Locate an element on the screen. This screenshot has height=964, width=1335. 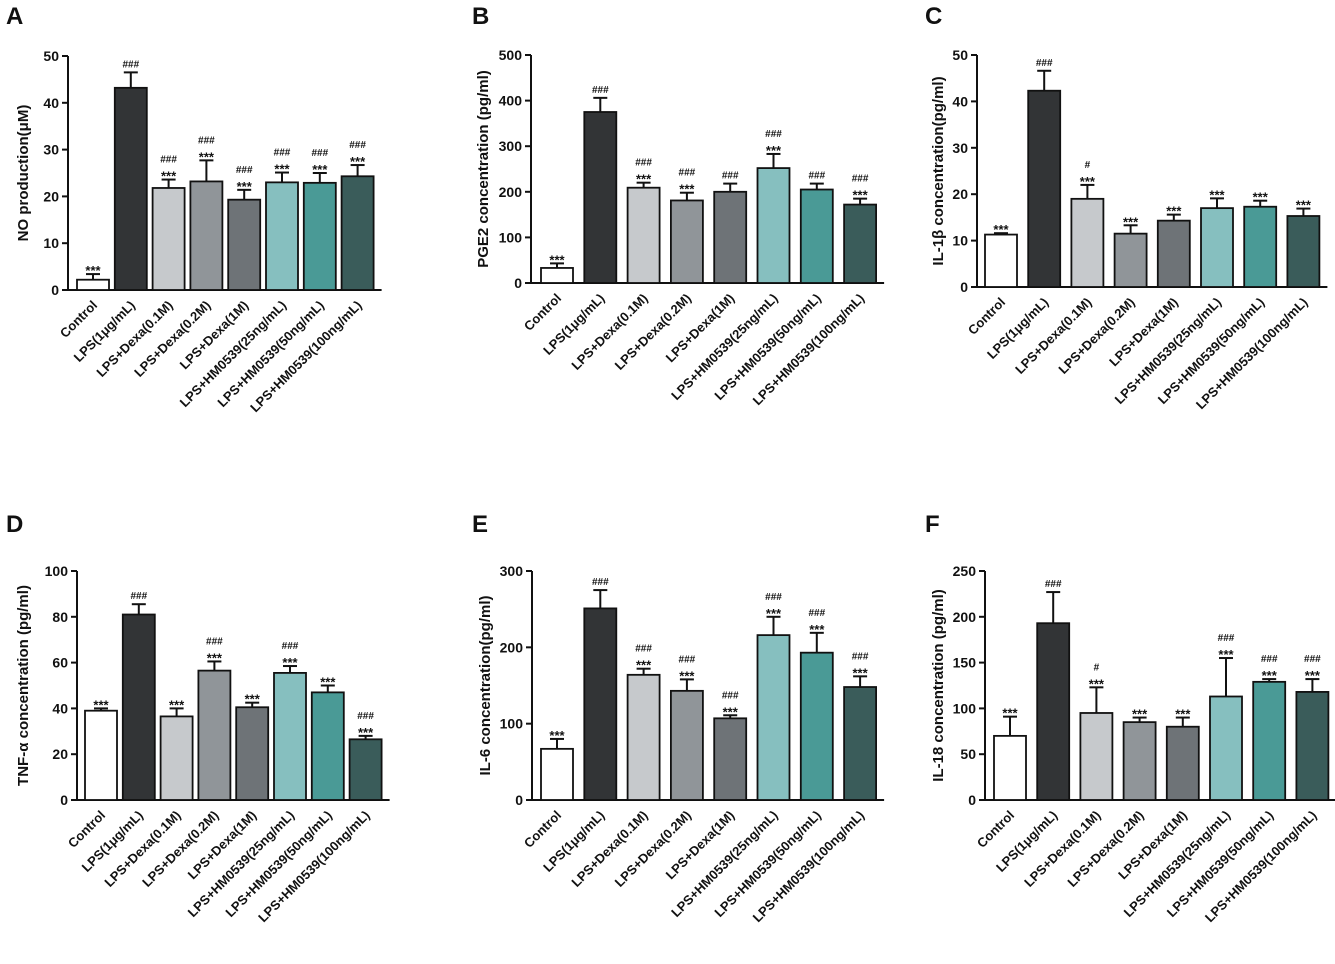
y-axis-label: NO production(μM) is located at coordinates (23, 173).